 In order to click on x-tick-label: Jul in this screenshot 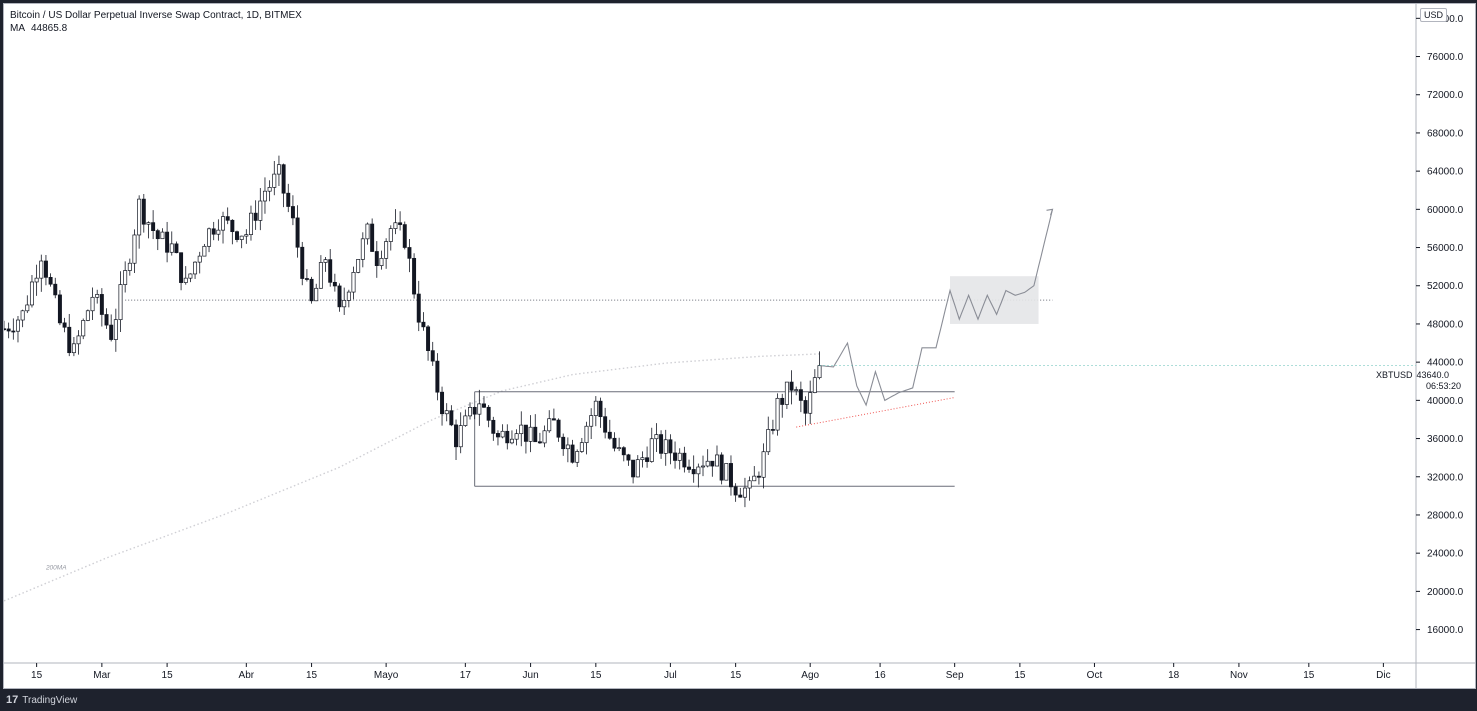, I will do `click(670, 675)`.